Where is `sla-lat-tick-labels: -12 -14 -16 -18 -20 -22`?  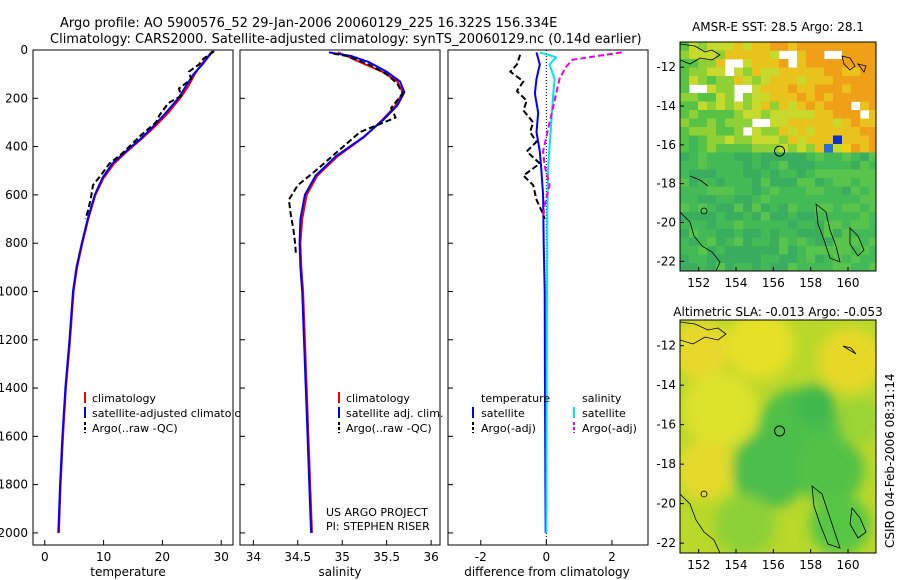 sla-lat-tick-labels: -12 -14 -16 -18 -20 -22 is located at coordinates (670, 444).